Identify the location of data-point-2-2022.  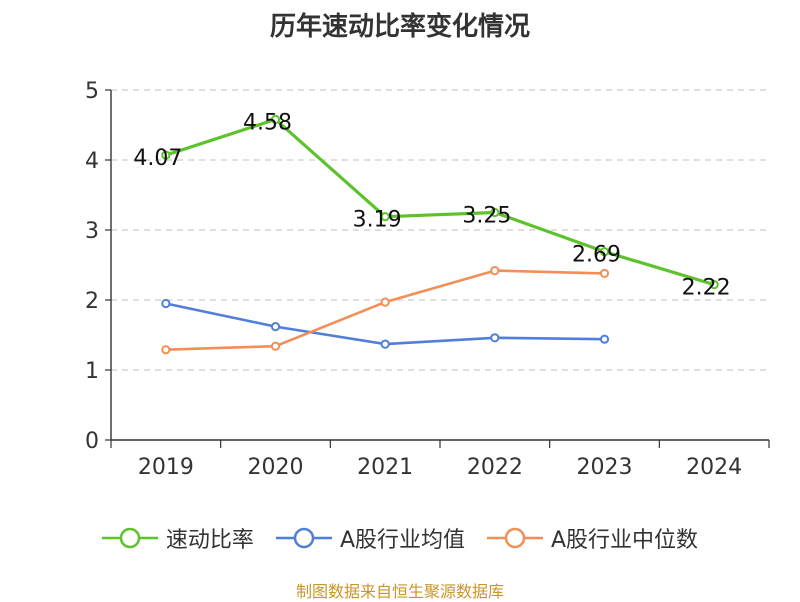
(495, 271).